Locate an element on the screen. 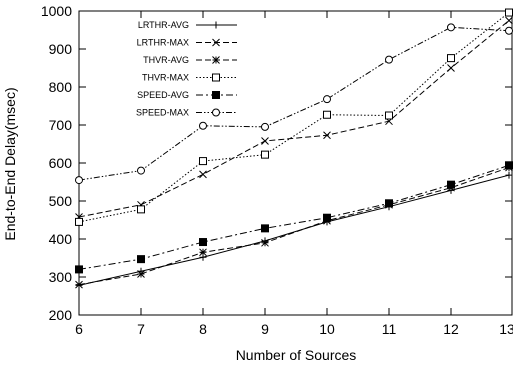  y-axis-title: End-to-End Delay(msec) is located at coordinates (10, 163).